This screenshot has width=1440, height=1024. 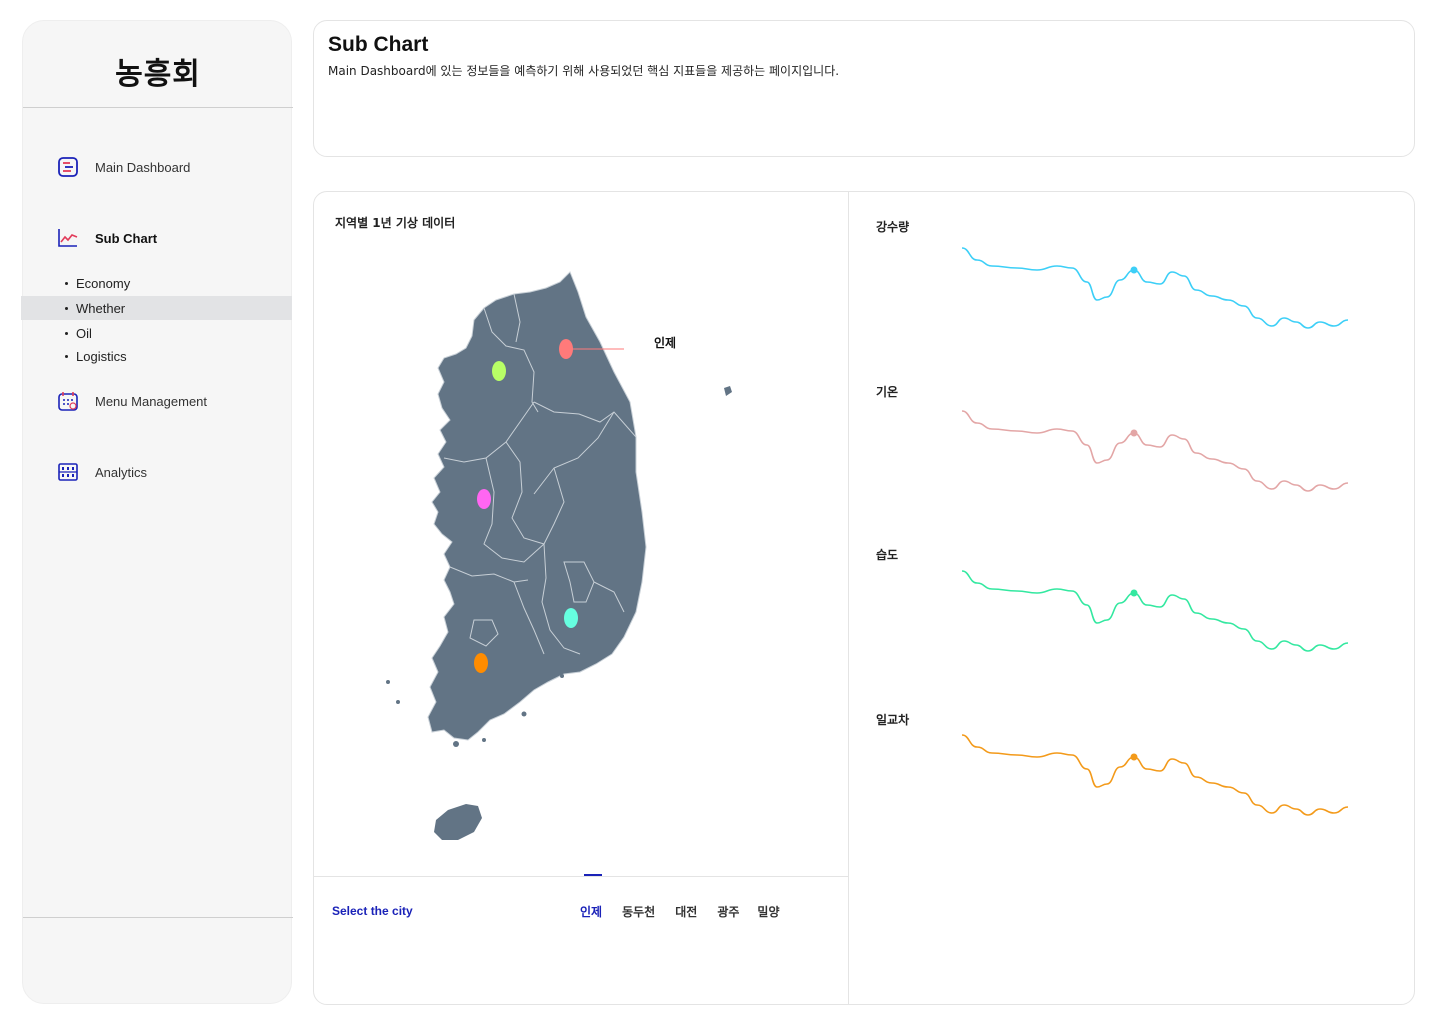 I want to click on korea-map, so click(x=559, y=555).